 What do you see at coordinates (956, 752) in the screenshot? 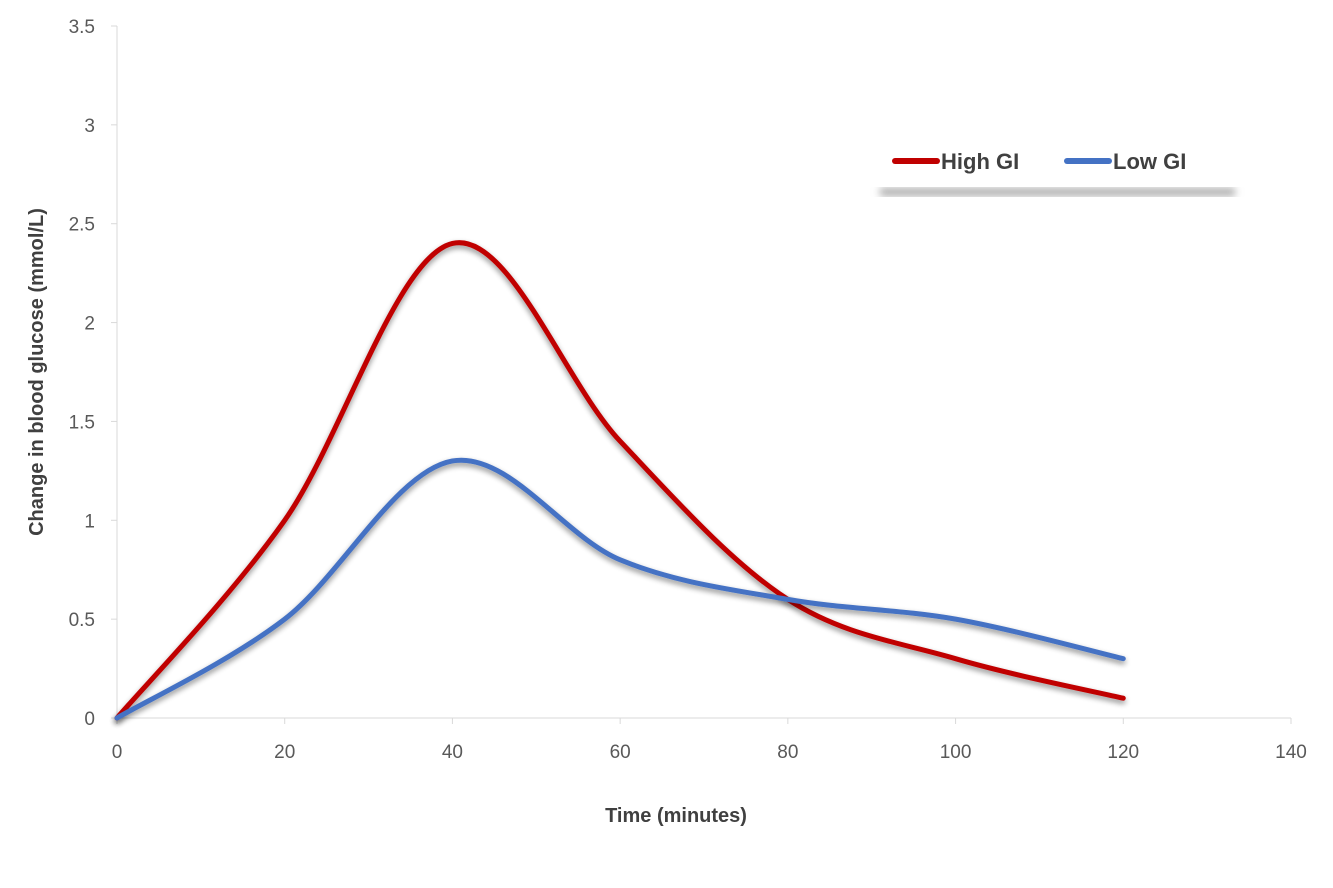
I see `x-tick-label: 100` at bounding box center [956, 752].